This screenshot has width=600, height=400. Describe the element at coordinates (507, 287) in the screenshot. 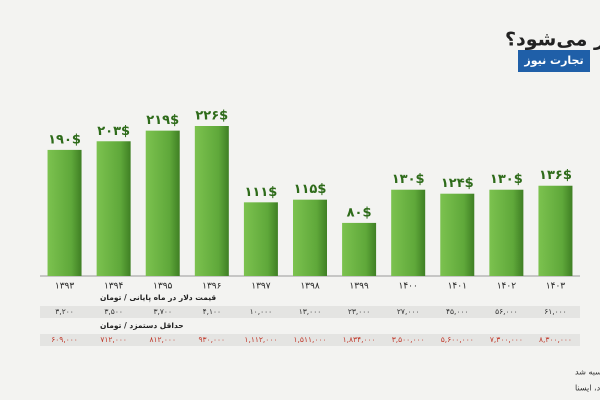

I see `x-tick-label: ۱۴۰۲` at that location.